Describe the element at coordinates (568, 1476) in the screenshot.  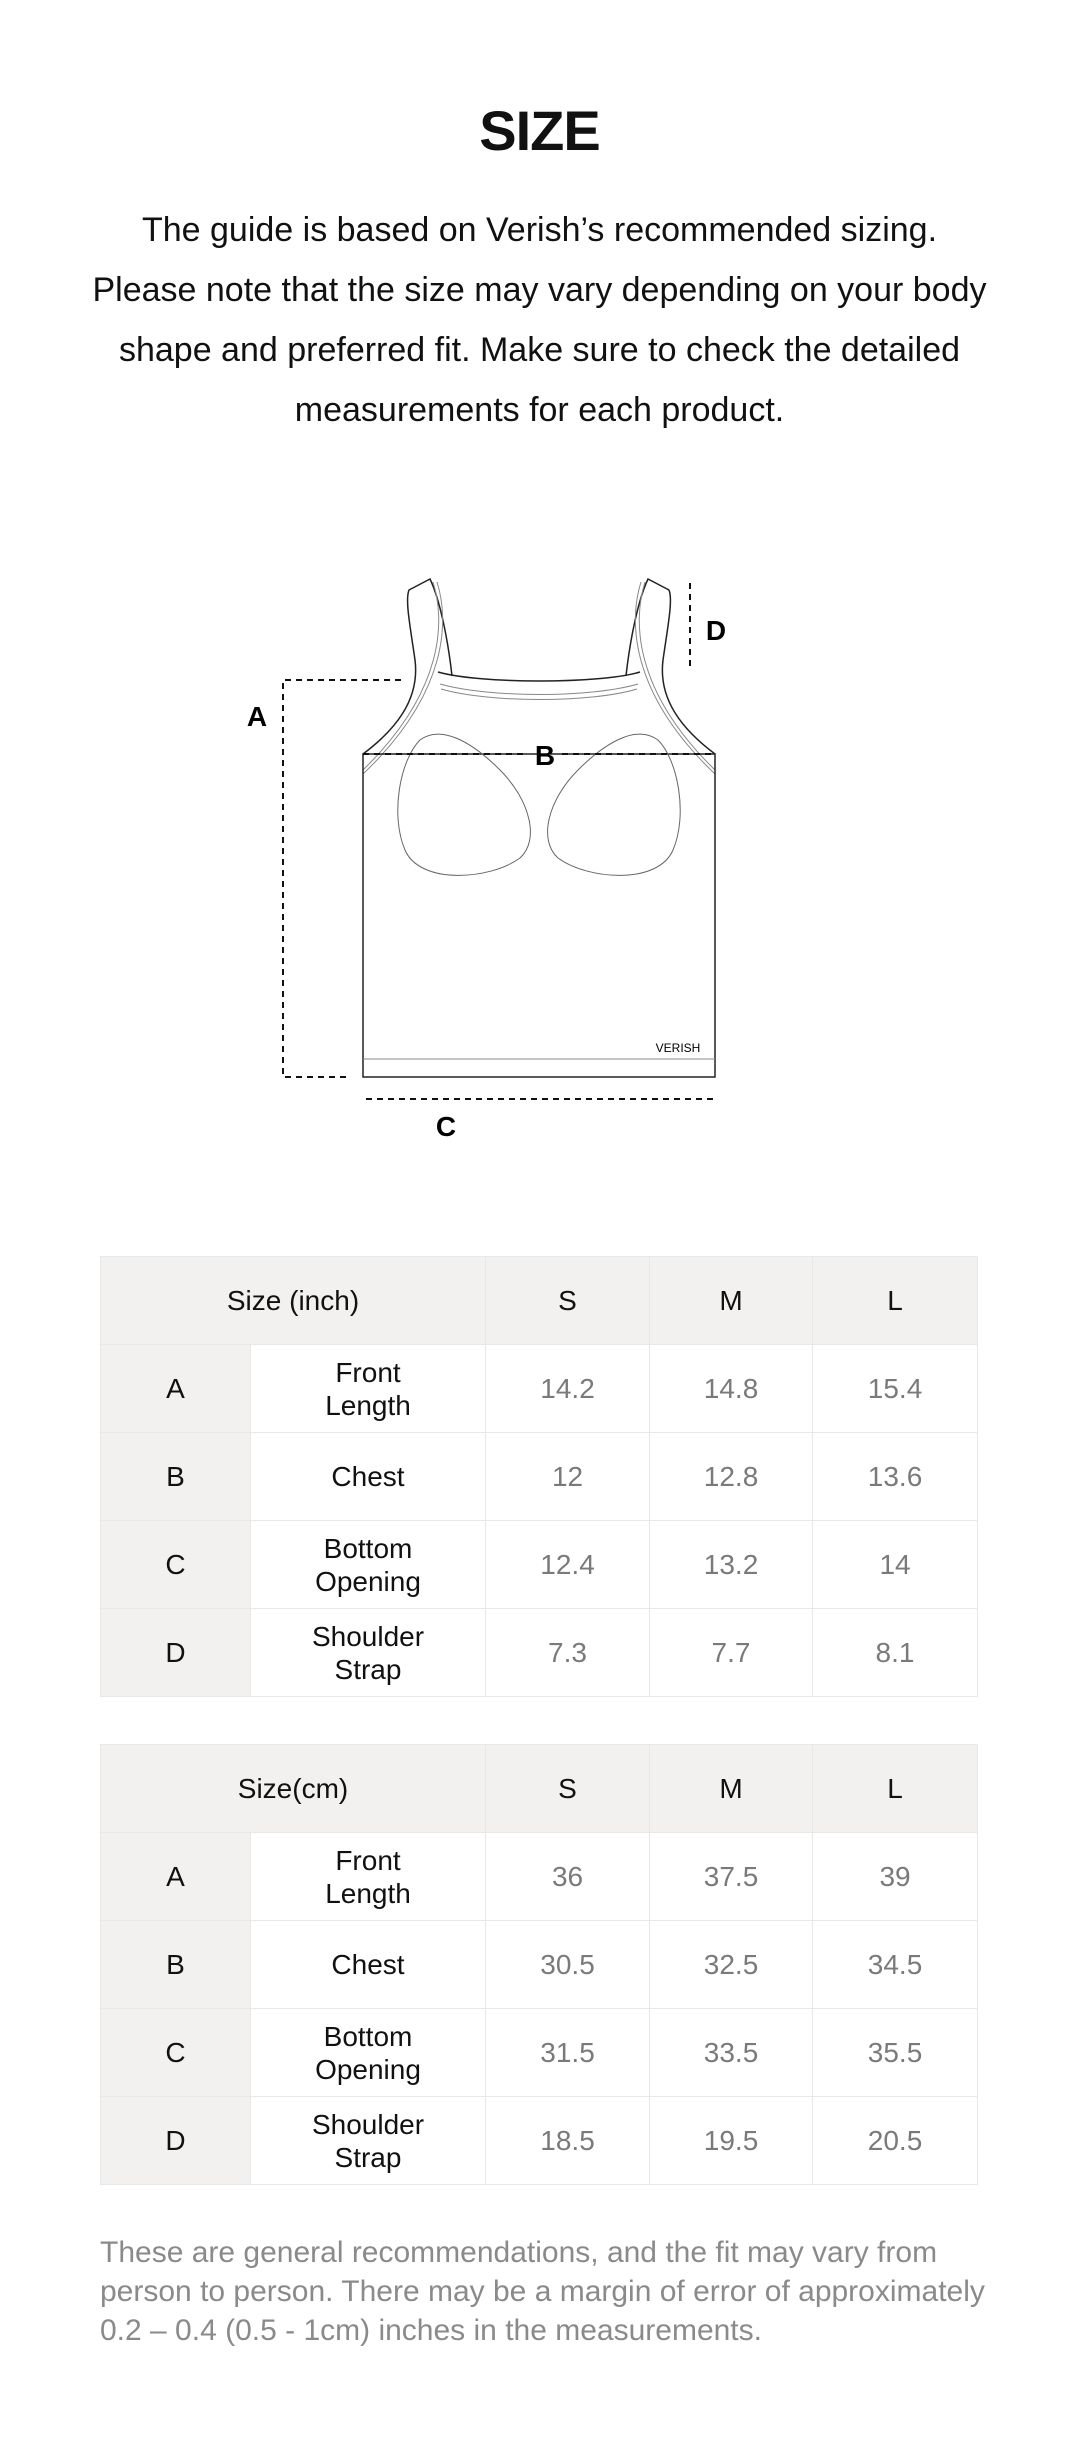
I see `value-cell: 12` at that location.